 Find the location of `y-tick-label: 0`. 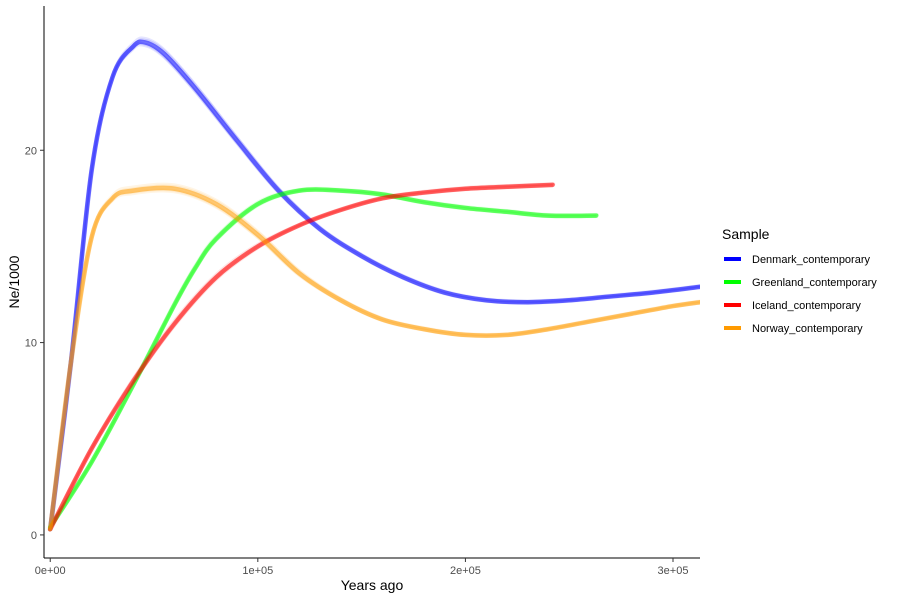

y-tick-label: 0 is located at coordinates (34, 536).